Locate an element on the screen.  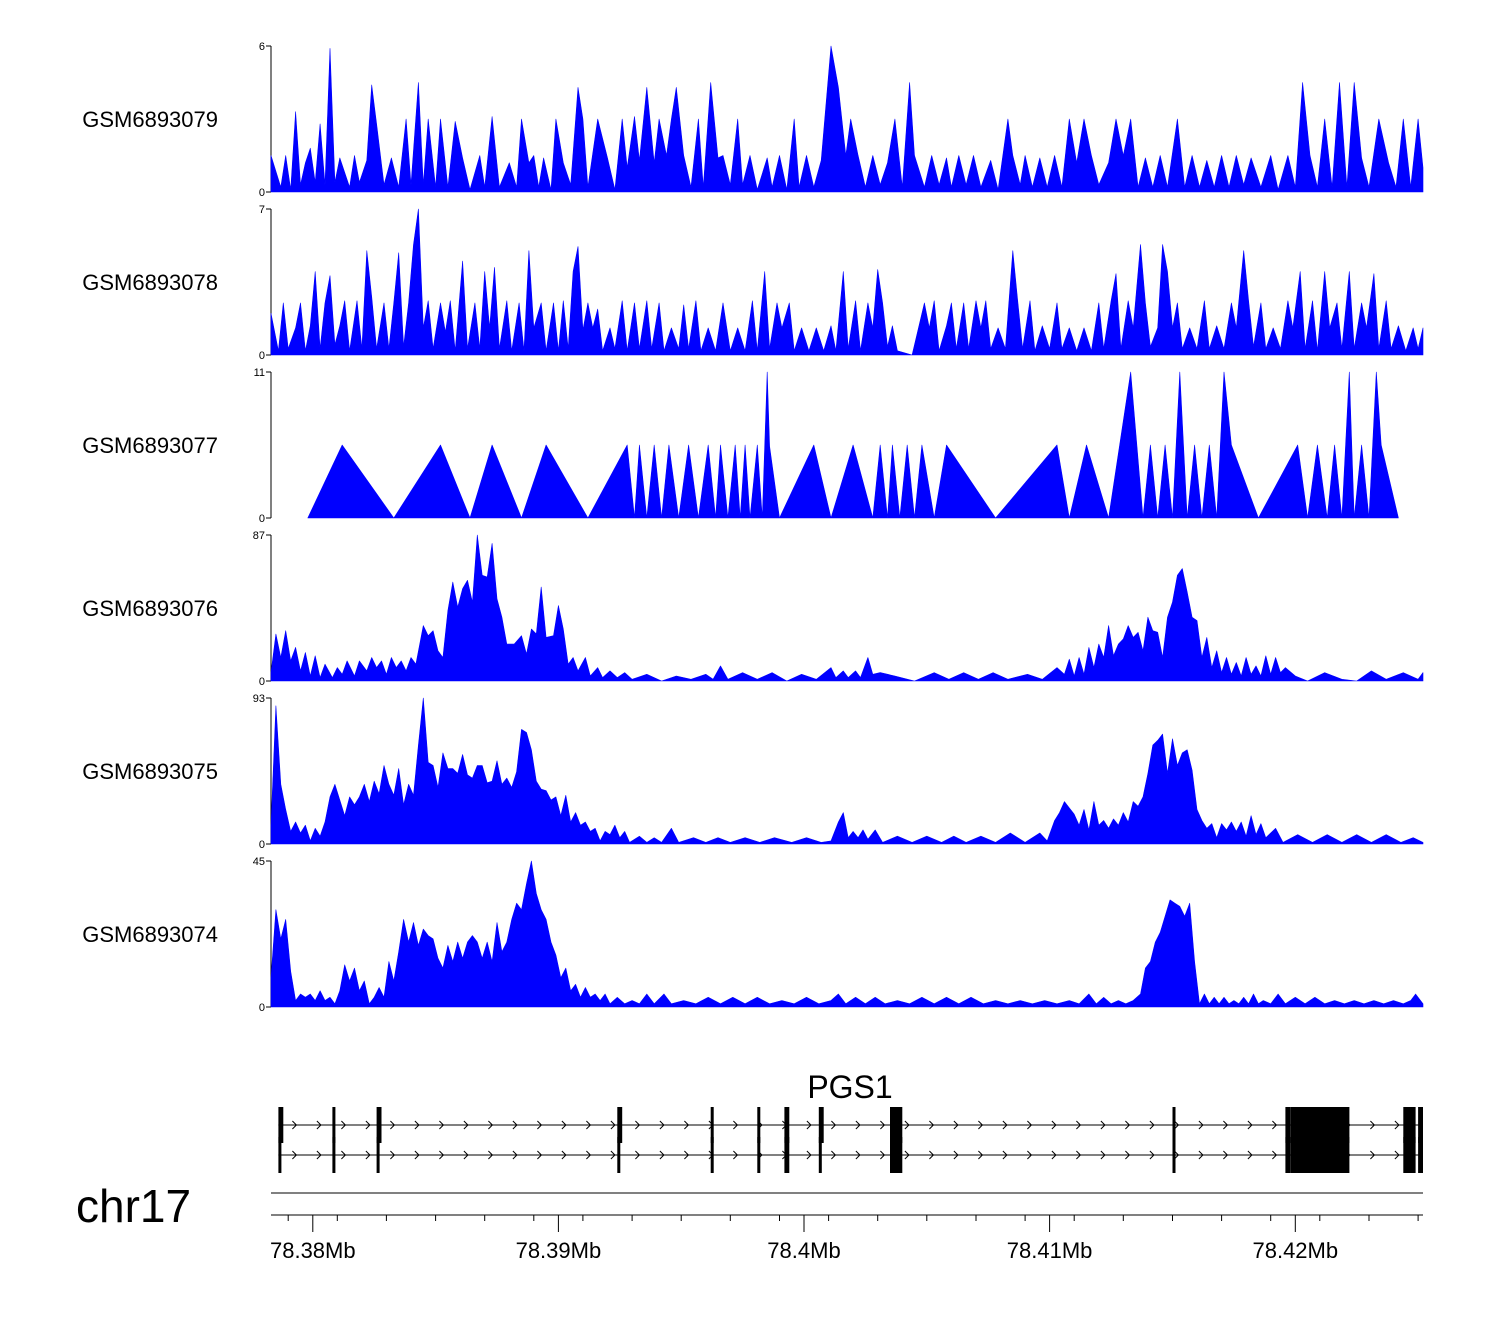
track-ymax-label: 45 is located at coordinates (259, 862).